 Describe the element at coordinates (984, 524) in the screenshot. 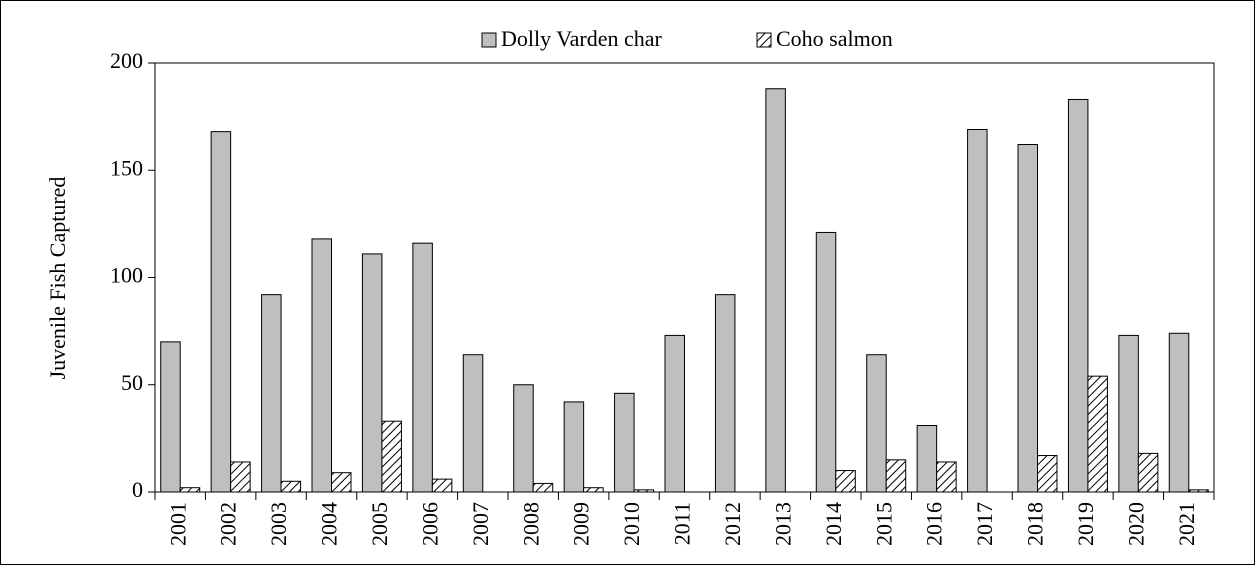

I see `x-tick-label: 2017` at that location.